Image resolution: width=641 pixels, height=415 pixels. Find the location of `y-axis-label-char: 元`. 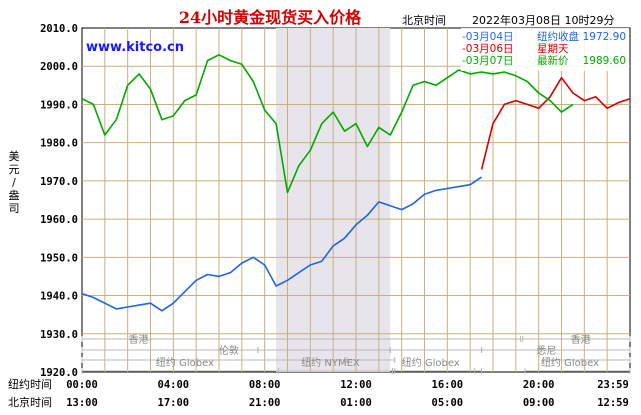

y-axis-label-char: 元 is located at coordinates (14, 169).